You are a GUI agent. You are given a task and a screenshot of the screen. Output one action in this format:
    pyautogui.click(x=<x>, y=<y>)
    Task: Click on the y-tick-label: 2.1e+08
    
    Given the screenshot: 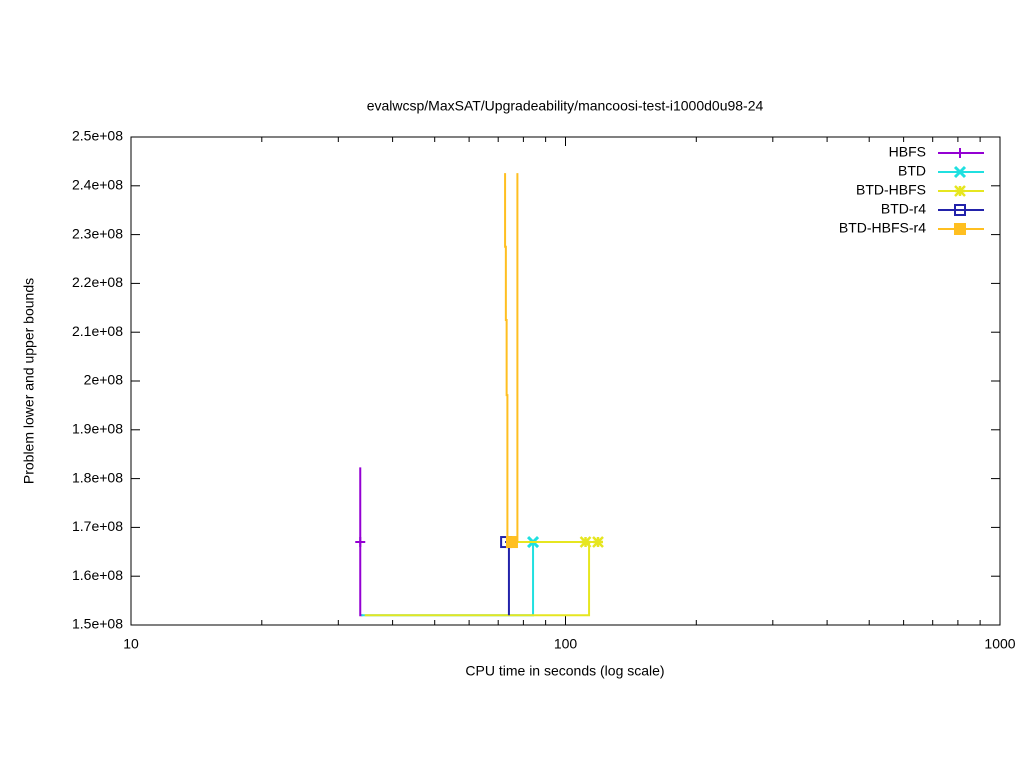 What is the action you would take?
    pyautogui.click(x=97, y=331)
    